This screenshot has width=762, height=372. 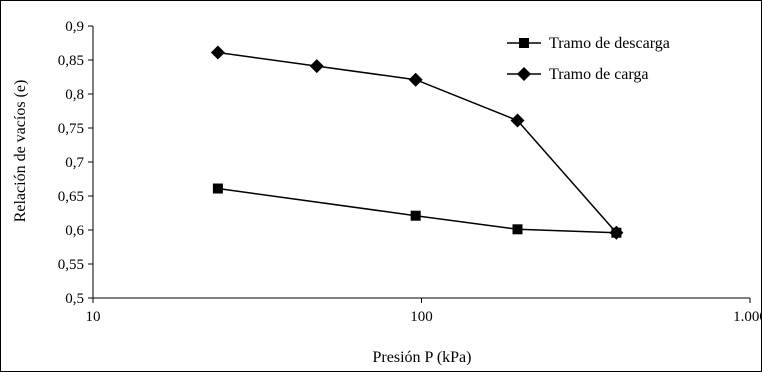 I want to click on x-axis-title: Presión P (kPa), so click(x=422, y=357).